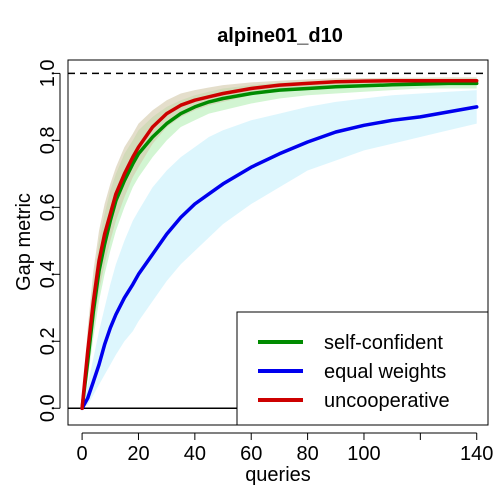 Image resolution: width=500 pixels, height=500 pixels. I want to click on legend-box, so click(362, 368).